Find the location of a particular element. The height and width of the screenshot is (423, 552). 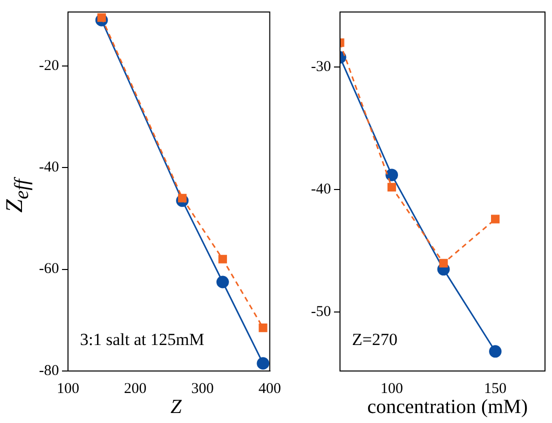

x-tick-label: 400 is located at coordinates (269, 388).